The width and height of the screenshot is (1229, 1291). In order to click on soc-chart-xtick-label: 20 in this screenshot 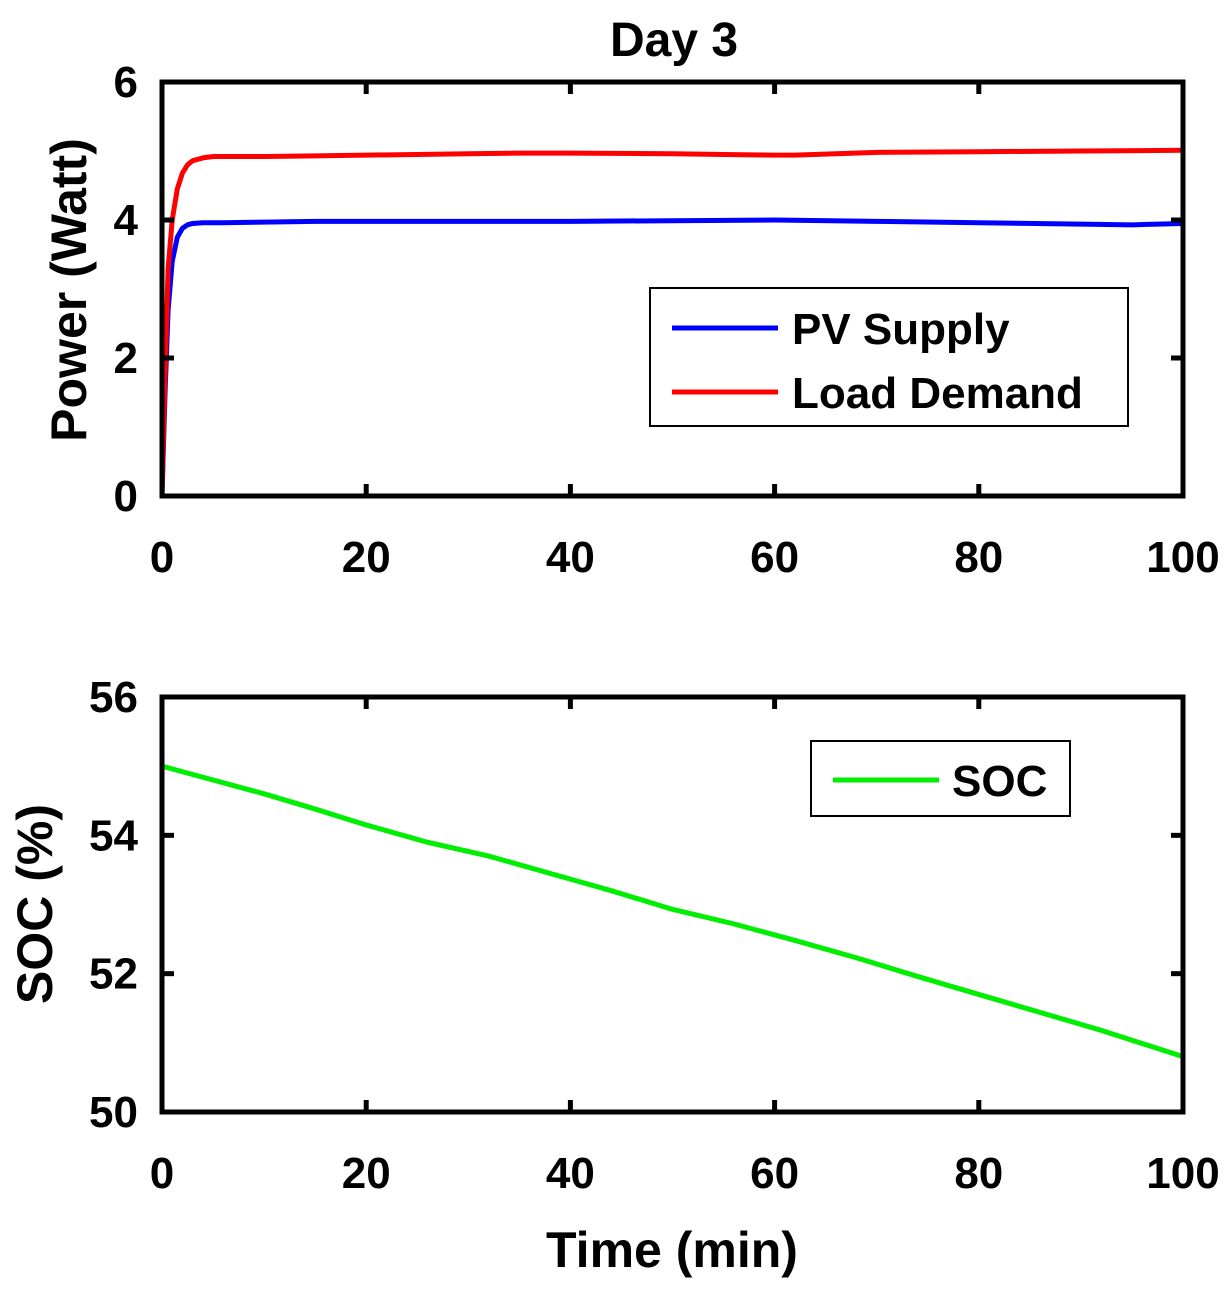, I will do `click(366, 1173)`.